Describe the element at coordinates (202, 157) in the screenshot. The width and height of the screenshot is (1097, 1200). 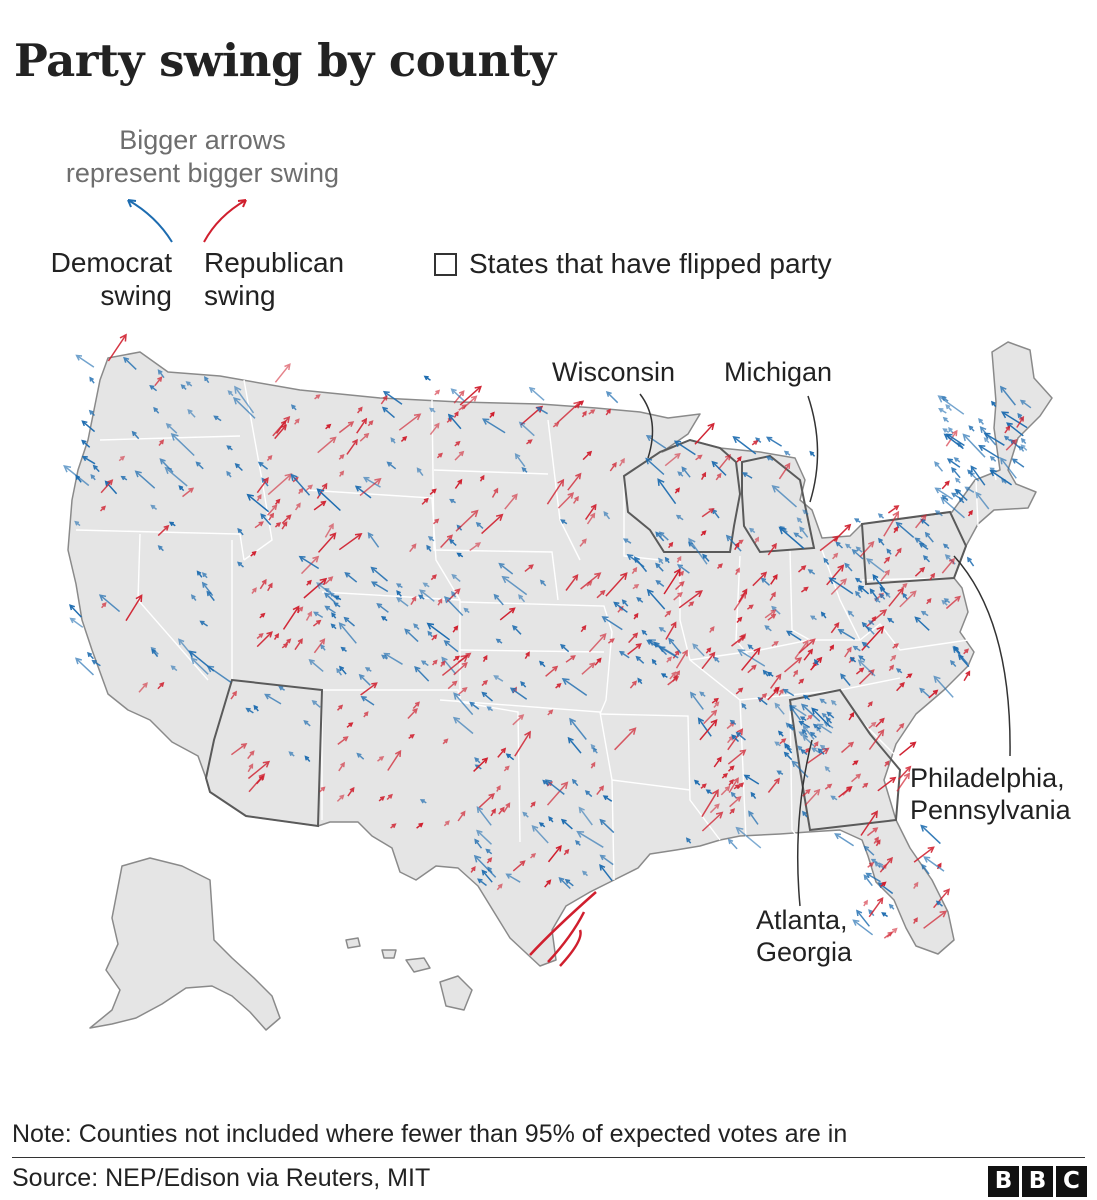
I see `arrow-size-note: Bigger arrows represent bigger swing` at that location.